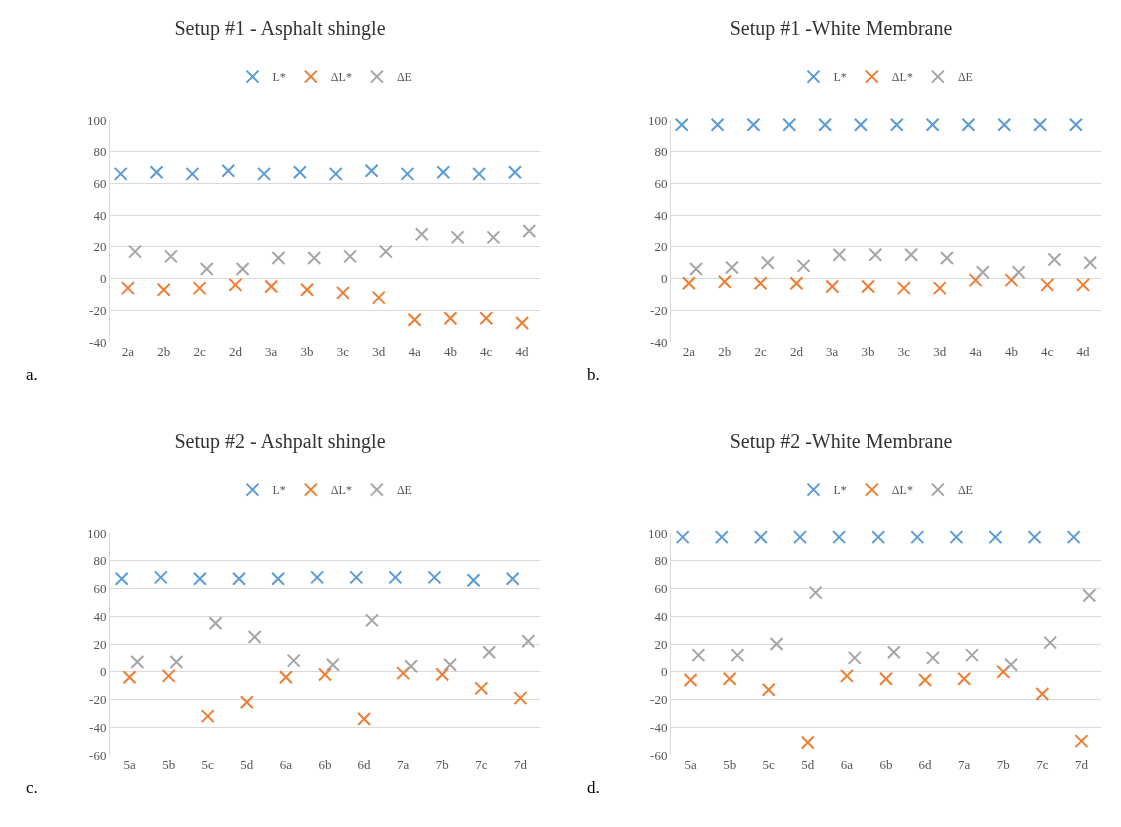  Describe the element at coordinates (280, 28) in the screenshot. I see `chart-title: Setup #1 - Asphalt shingle` at that location.